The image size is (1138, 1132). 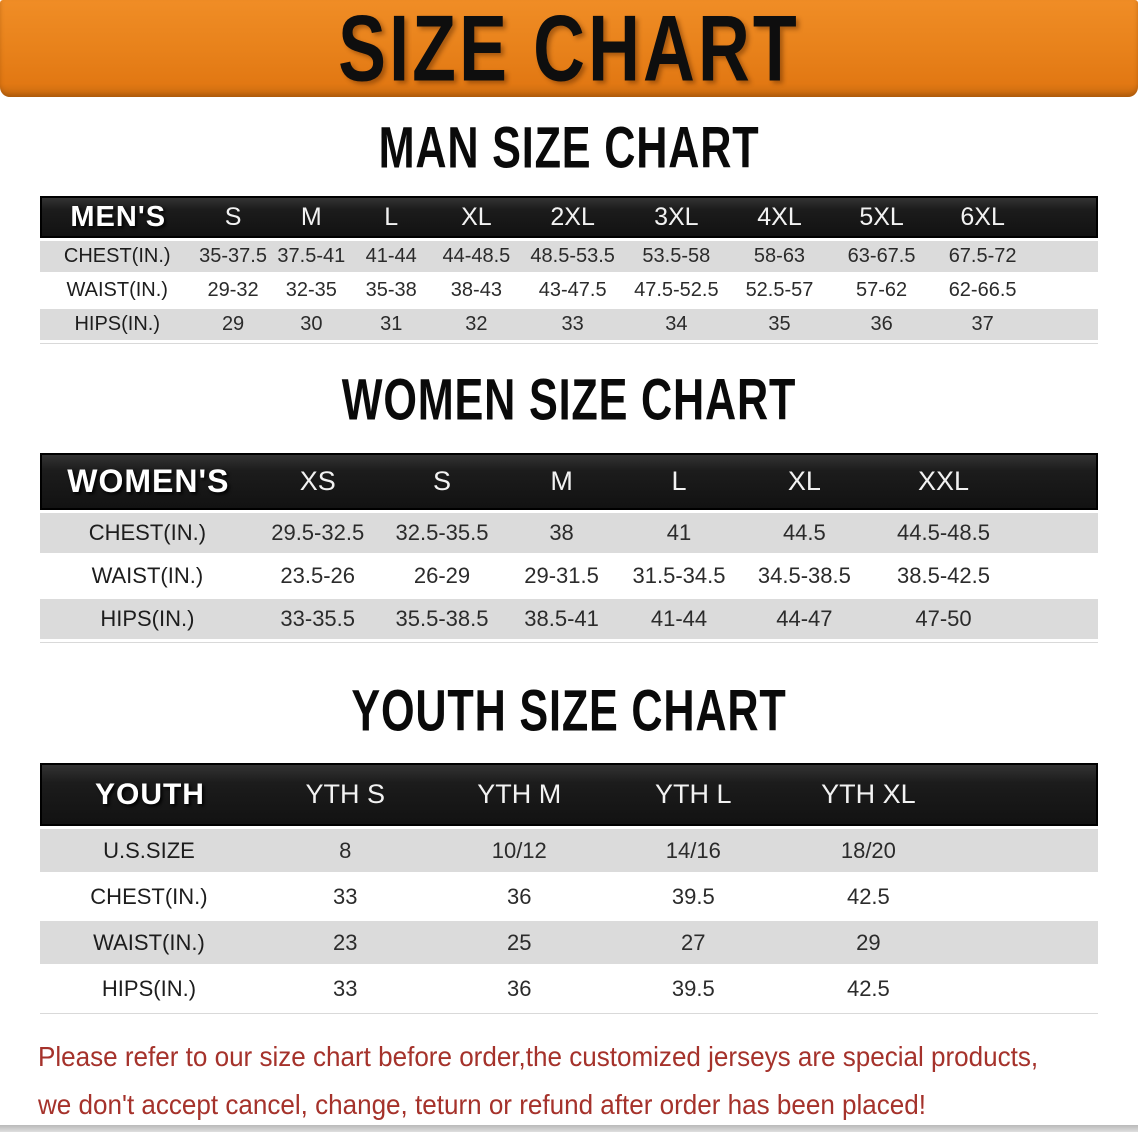 I want to click on table-cell: 44-48.5, so click(x=476, y=256).